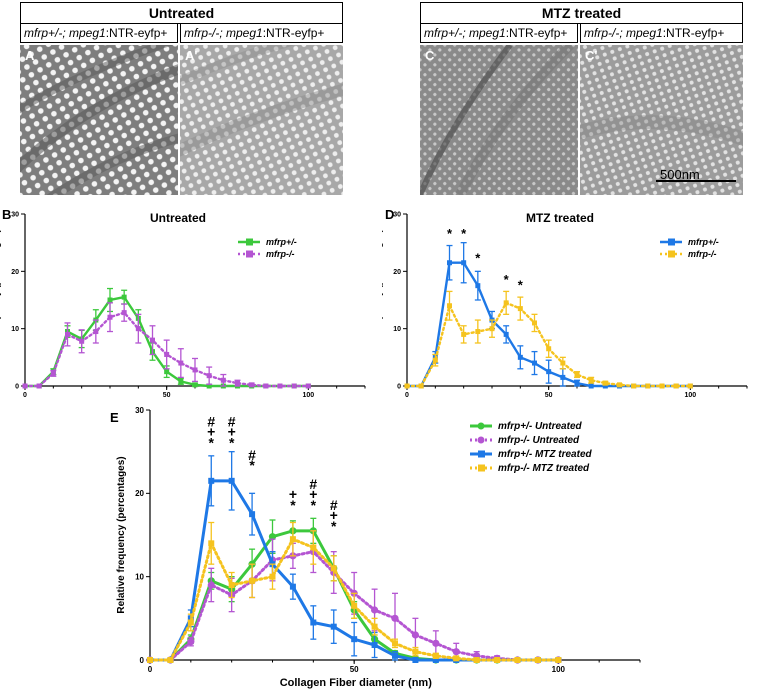 This screenshot has width=764, height=690. I want to click on legend-label: mfrp-/- Untreated, so click(539, 440).